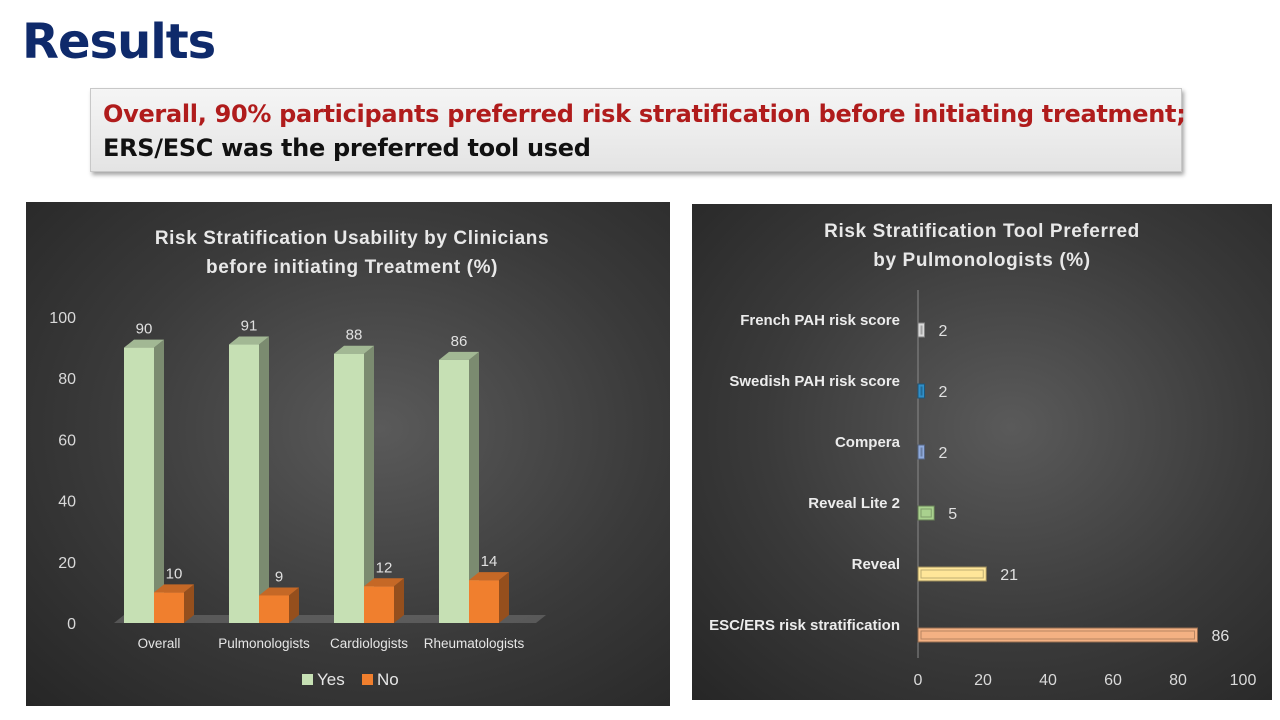 This screenshot has width=1280, height=720. Describe the element at coordinates (474, 643) in the screenshot. I see `x-tick-label: Rheumatologists` at that location.